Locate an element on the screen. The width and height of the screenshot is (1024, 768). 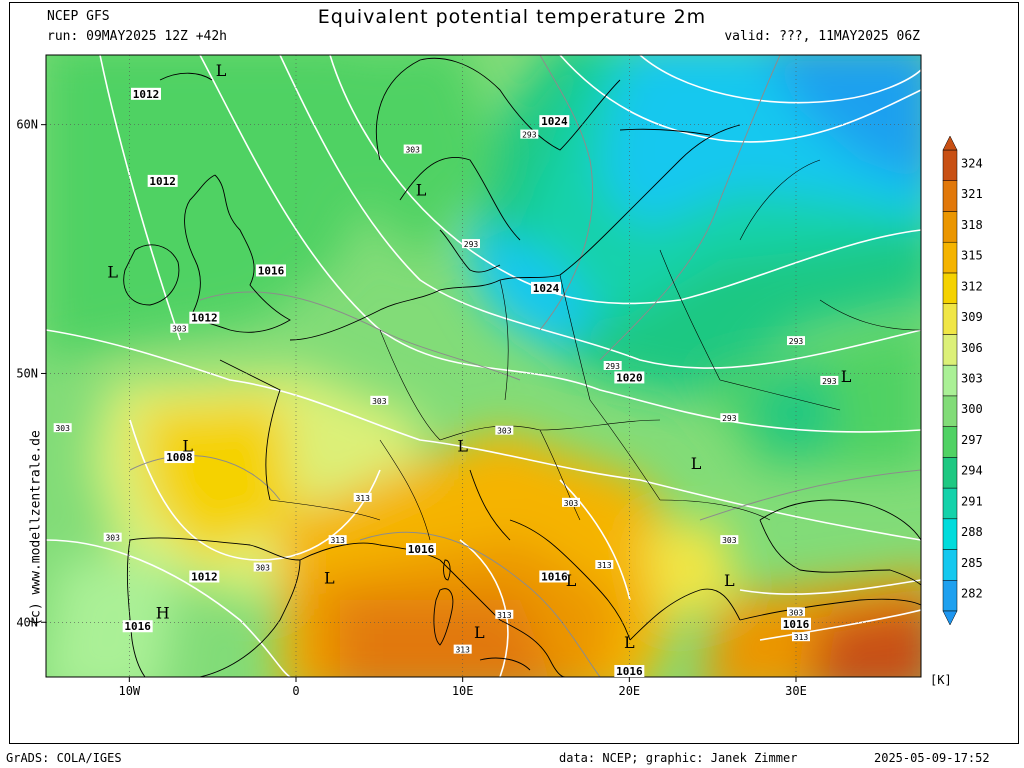
colorbar-label: 282 is located at coordinates (972, 594).